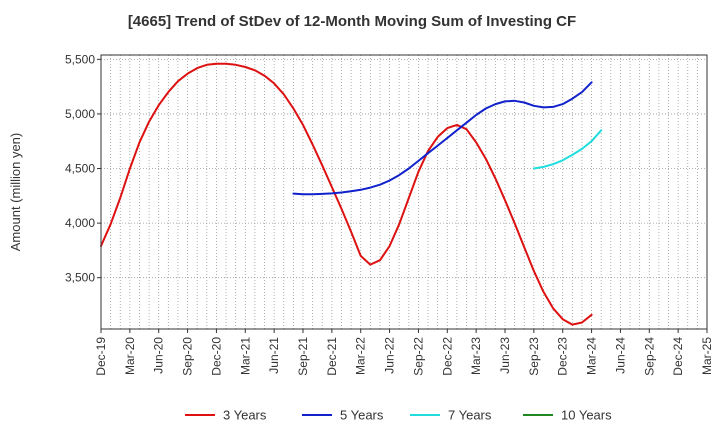  Describe the element at coordinates (332, 356) in the screenshot. I see `x-tick-label: Dec-21` at that location.